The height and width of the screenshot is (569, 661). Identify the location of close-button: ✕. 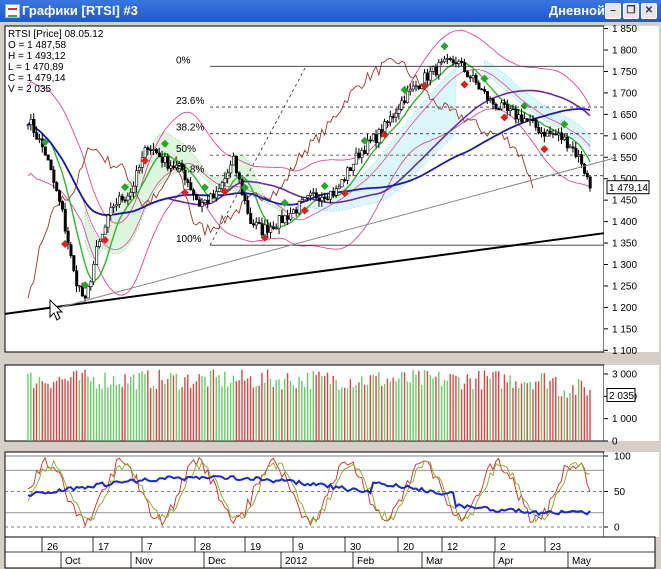
(649, 11).